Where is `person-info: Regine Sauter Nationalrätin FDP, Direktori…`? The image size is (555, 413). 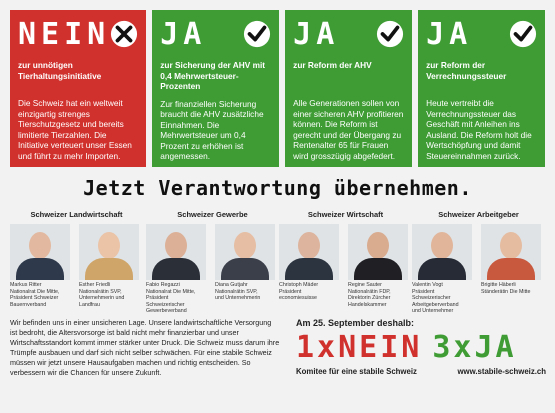
person-info: Regine Sauter Nationalrätin FDP, Direktori… is located at coordinates (369, 295).